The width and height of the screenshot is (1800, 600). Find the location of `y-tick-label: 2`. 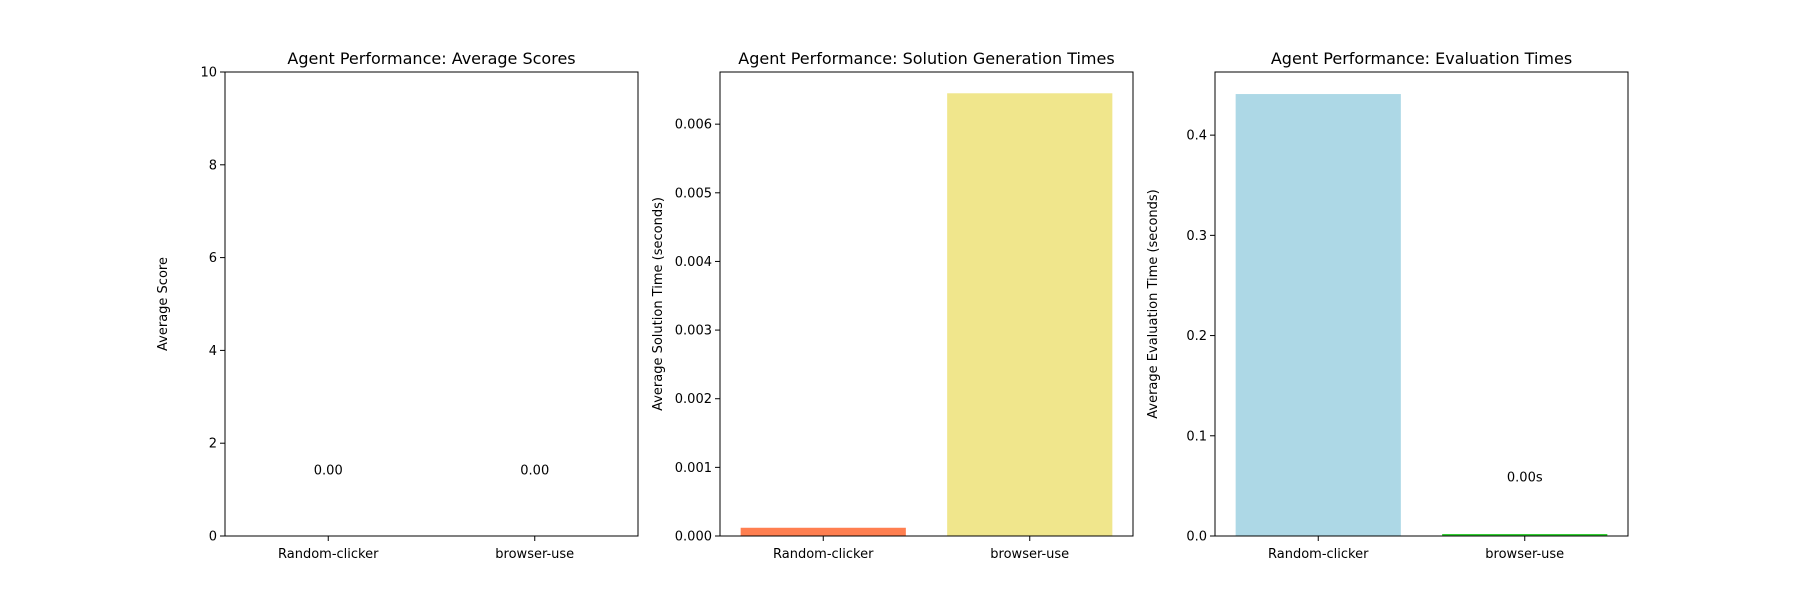

y-tick-label: 2 is located at coordinates (213, 444).